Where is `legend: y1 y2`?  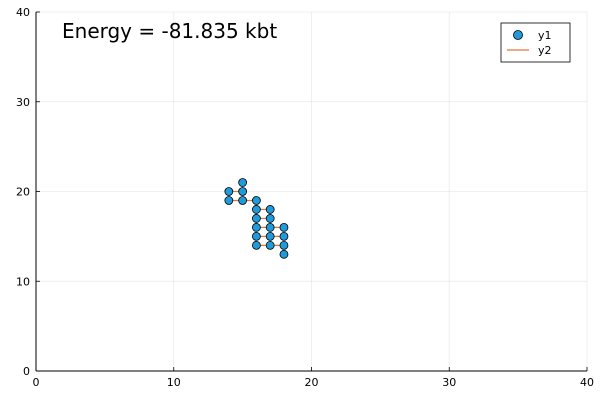 legend: y1 y2 is located at coordinates (535, 42).